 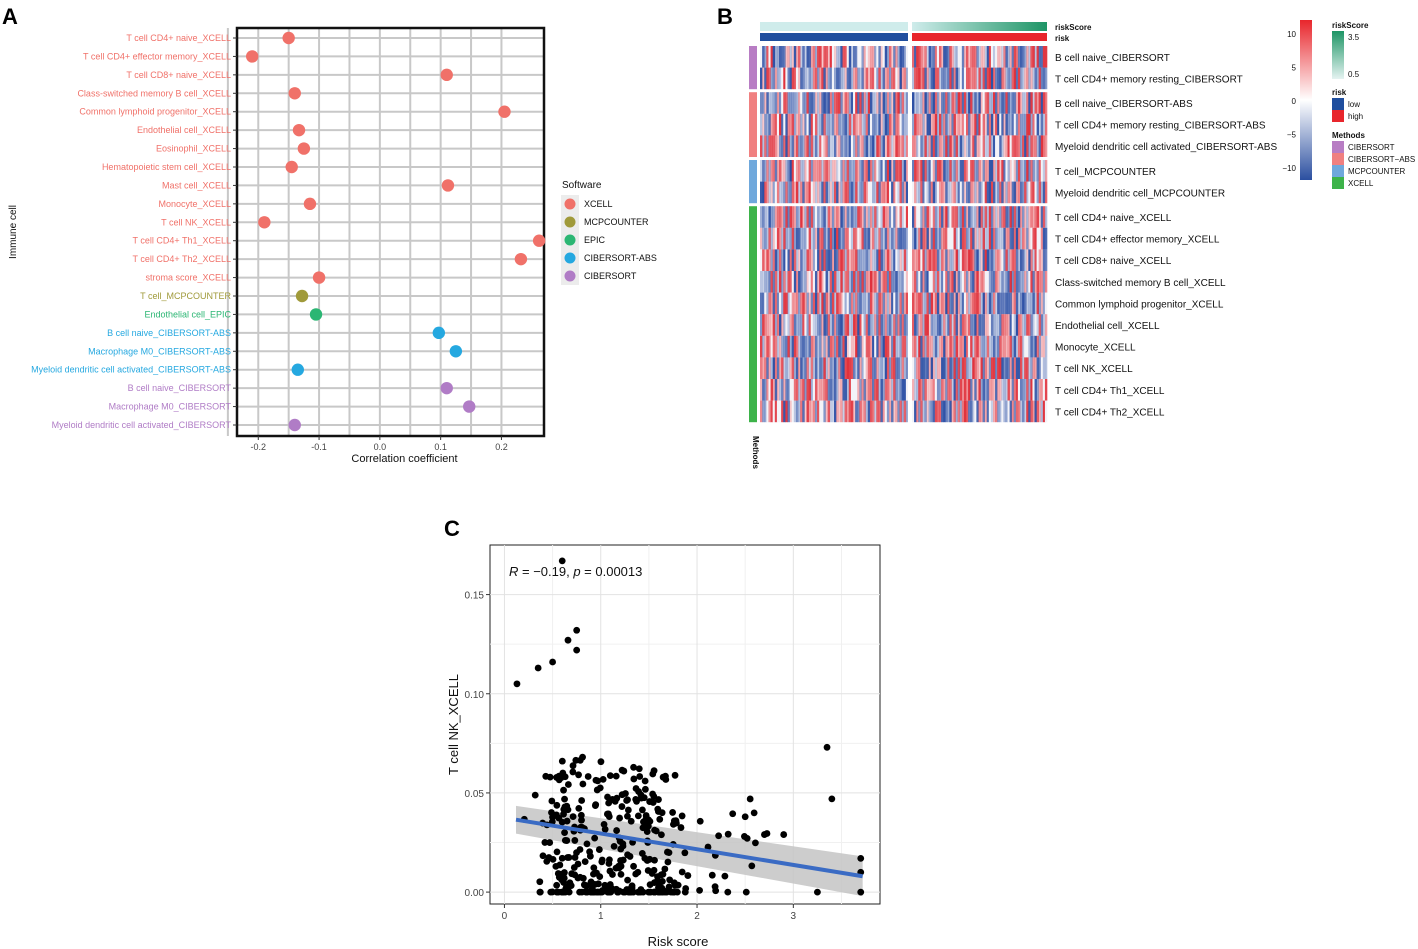 What do you see at coordinates (182, 241) in the screenshot?
I see `y-tick-label: T cell CD4+ Th1_XCELL` at bounding box center [182, 241].